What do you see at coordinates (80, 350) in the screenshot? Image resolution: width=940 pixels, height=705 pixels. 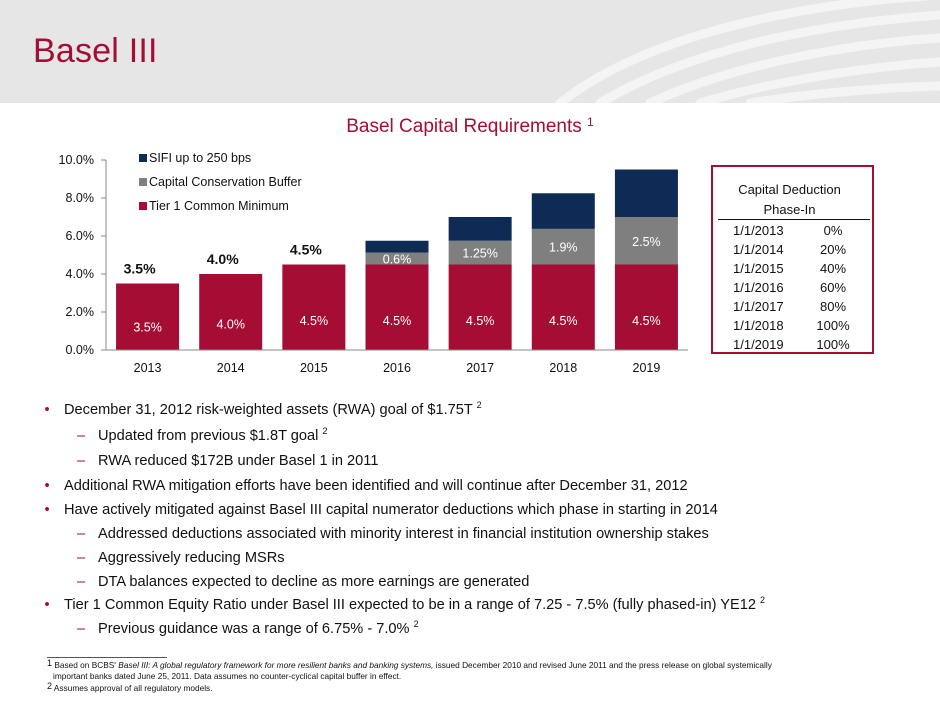 I see `y-tick-label: 0.0%` at bounding box center [80, 350].